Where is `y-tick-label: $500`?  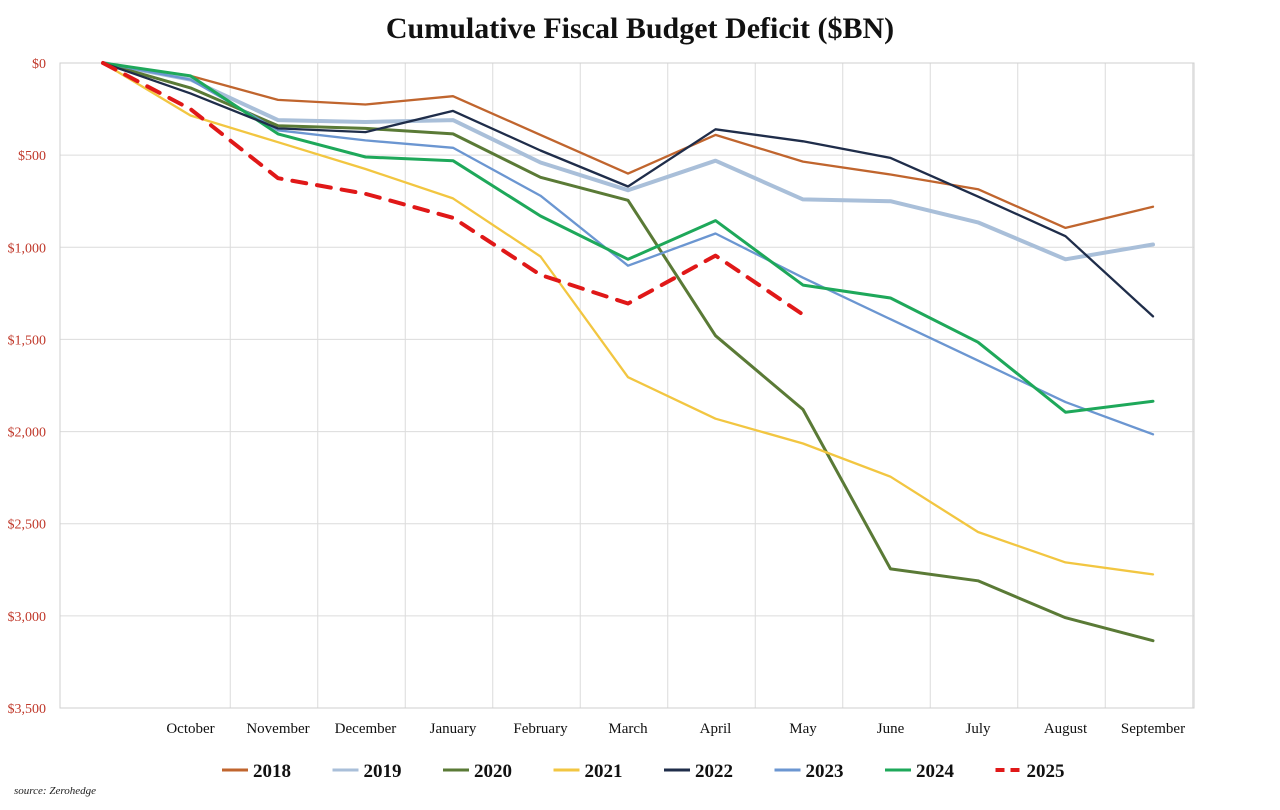 y-tick-label: $500 is located at coordinates (32, 156).